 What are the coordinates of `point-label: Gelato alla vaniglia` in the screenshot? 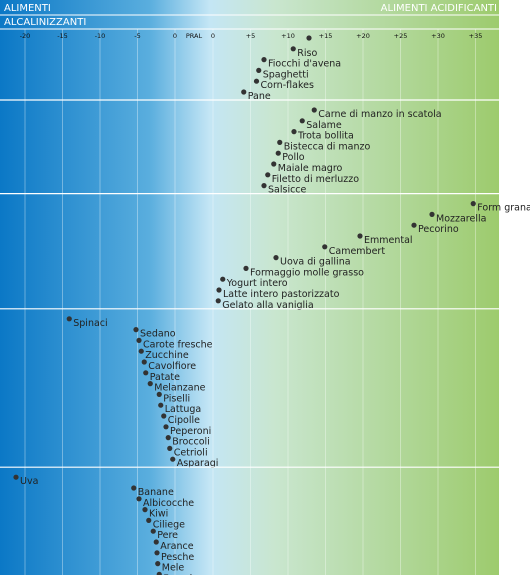 It's located at (267, 305).